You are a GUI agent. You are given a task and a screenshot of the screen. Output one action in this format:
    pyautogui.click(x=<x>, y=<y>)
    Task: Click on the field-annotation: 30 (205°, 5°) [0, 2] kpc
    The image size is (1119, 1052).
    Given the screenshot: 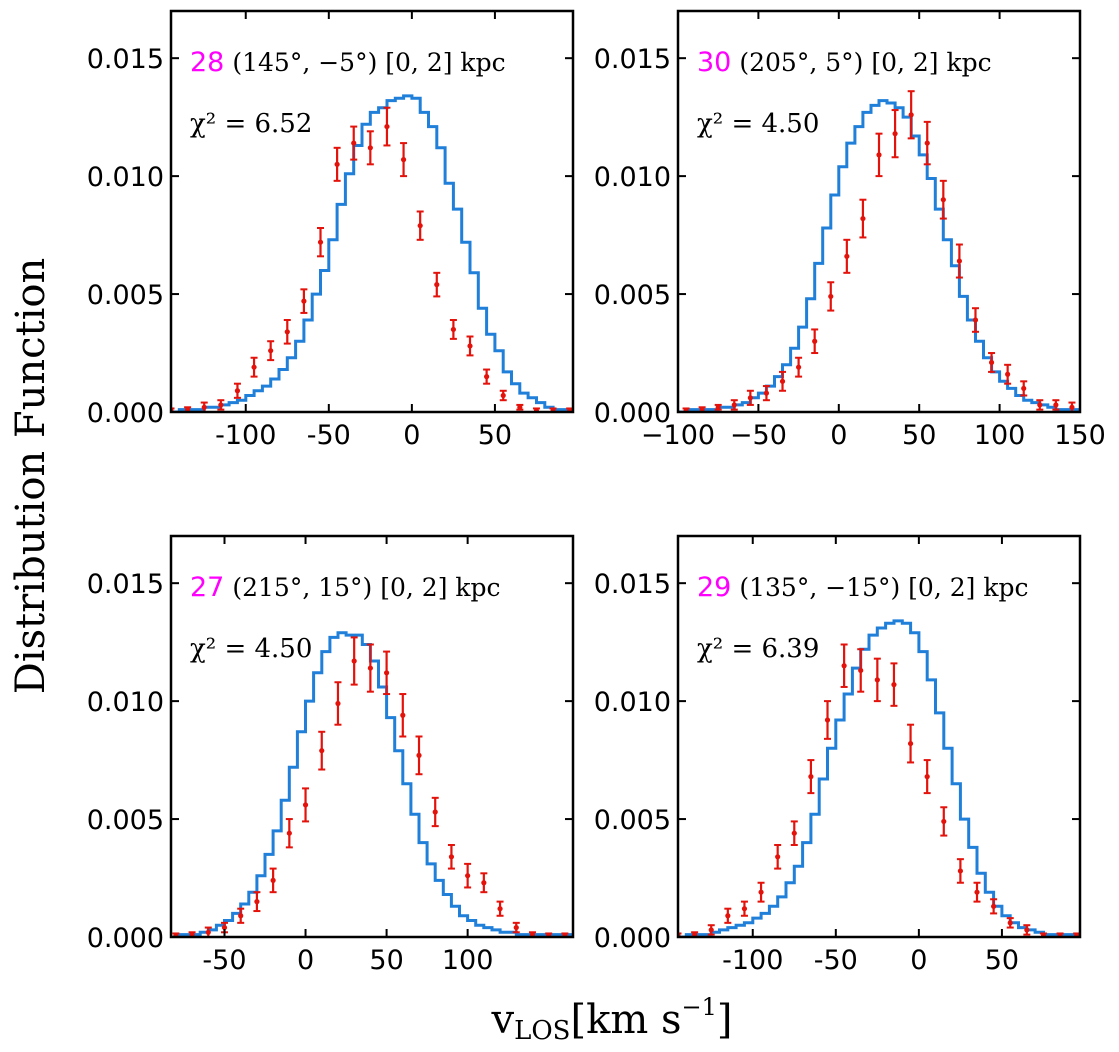 What is the action you would take?
    pyautogui.click(x=844, y=62)
    